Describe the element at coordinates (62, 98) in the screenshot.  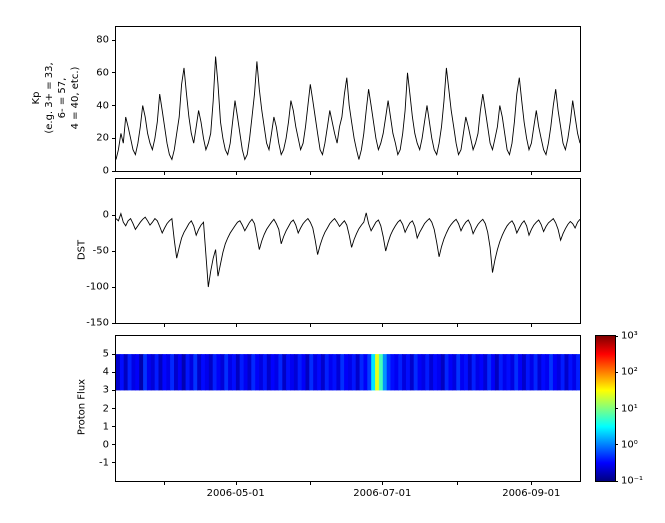
I see `kp-axis-label-line: 6- = 57,` at that location.